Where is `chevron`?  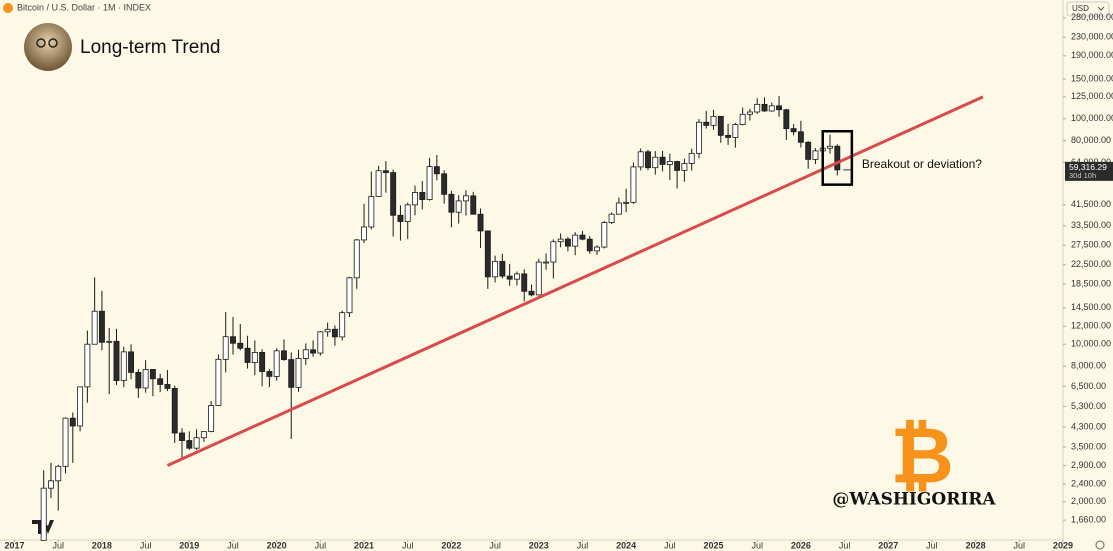
chevron is located at coordinates (1101, 8).